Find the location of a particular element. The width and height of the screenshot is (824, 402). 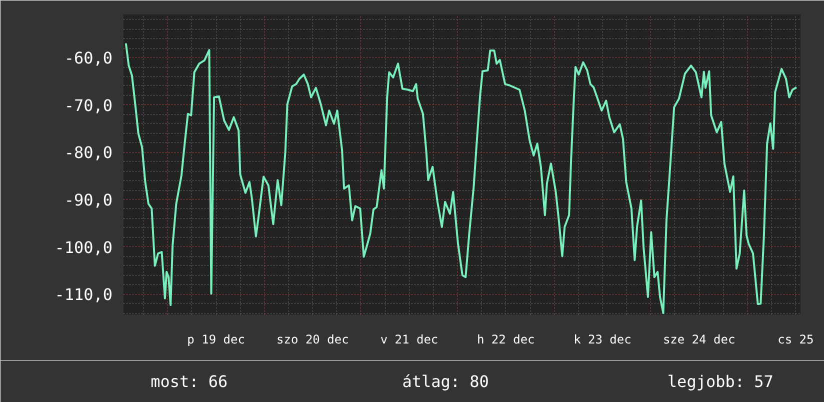

x-tick-label: k 23 dec is located at coordinates (603, 339).